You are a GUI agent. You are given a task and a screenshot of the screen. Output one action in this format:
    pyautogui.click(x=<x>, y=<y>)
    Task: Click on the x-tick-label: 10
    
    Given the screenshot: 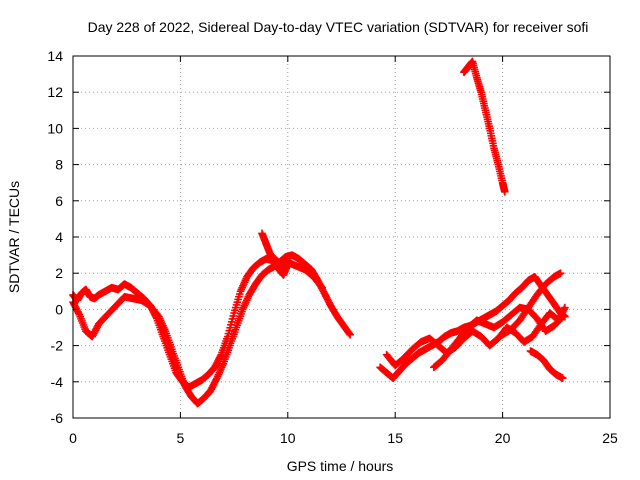 What is the action you would take?
    pyautogui.click(x=288, y=438)
    